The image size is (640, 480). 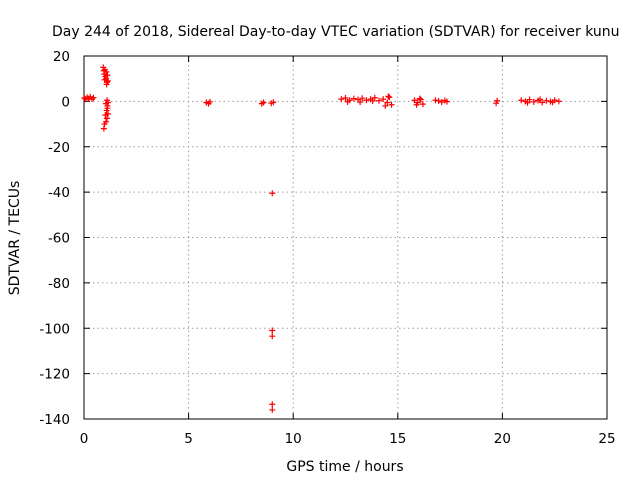 What do you see at coordinates (59, 148) in the screenshot?
I see `y-tick-label: -20` at bounding box center [59, 148].